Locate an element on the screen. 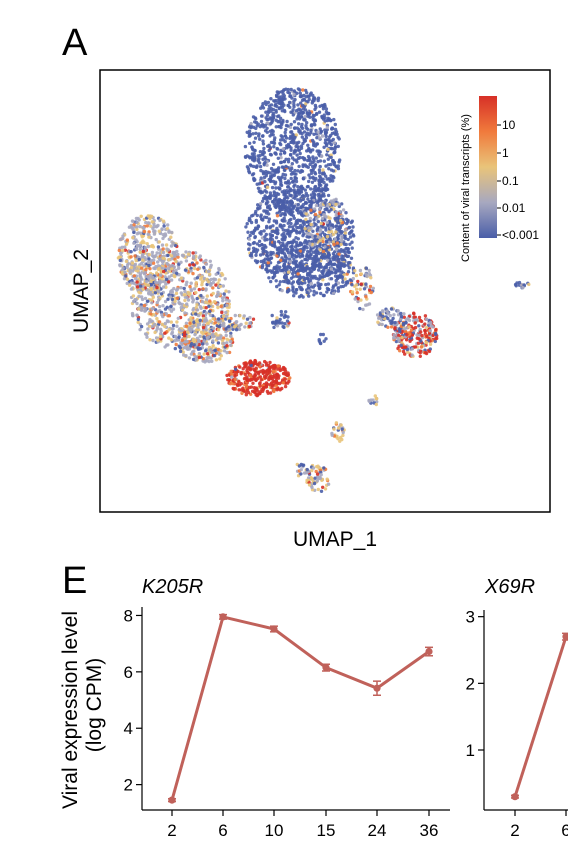  panel-e-y-label-line2: (log CPM) is located at coordinates (94, 705).